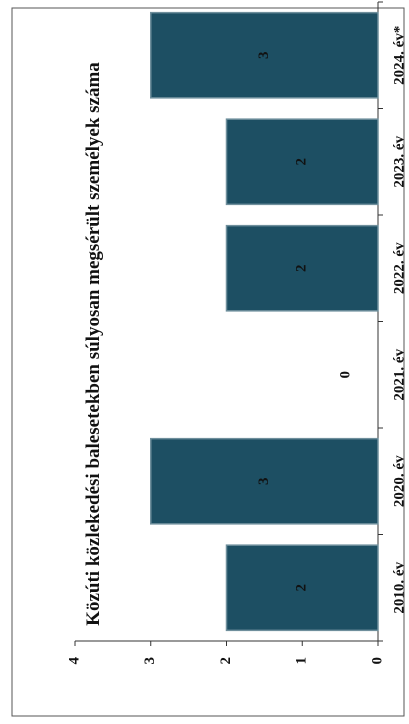  What do you see at coordinates (226, 661) in the screenshot?
I see `y-tick-label: 2` at bounding box center [226, 661].